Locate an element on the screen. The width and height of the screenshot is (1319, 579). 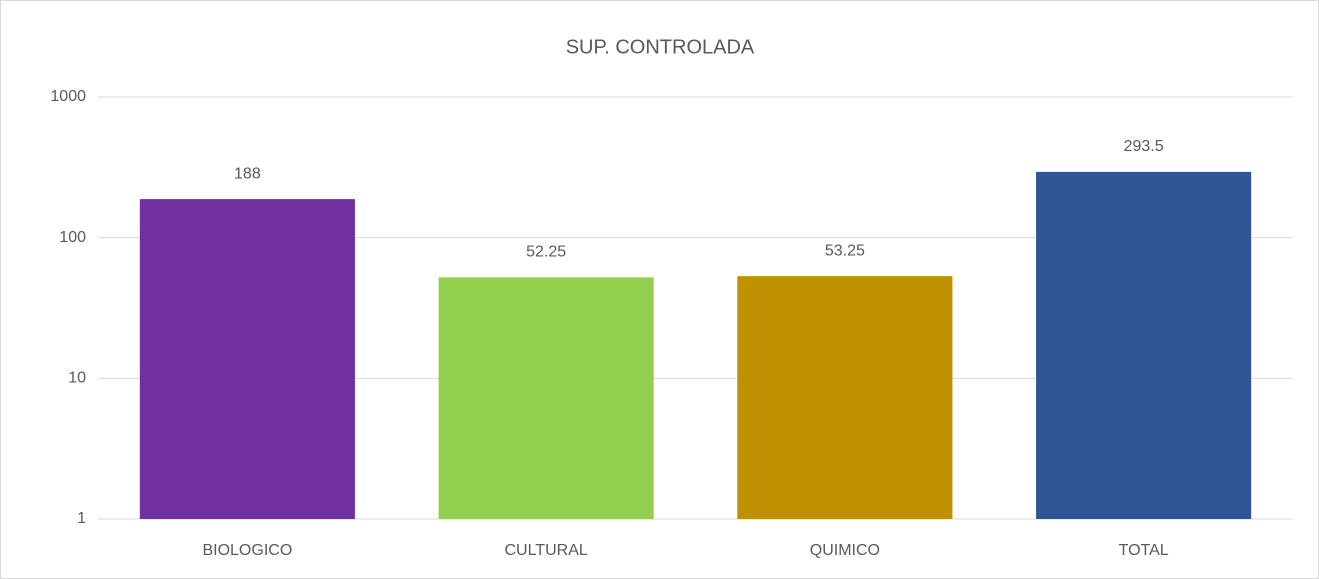
y-tick-label: 1000 is located at coordinates (68, 96).